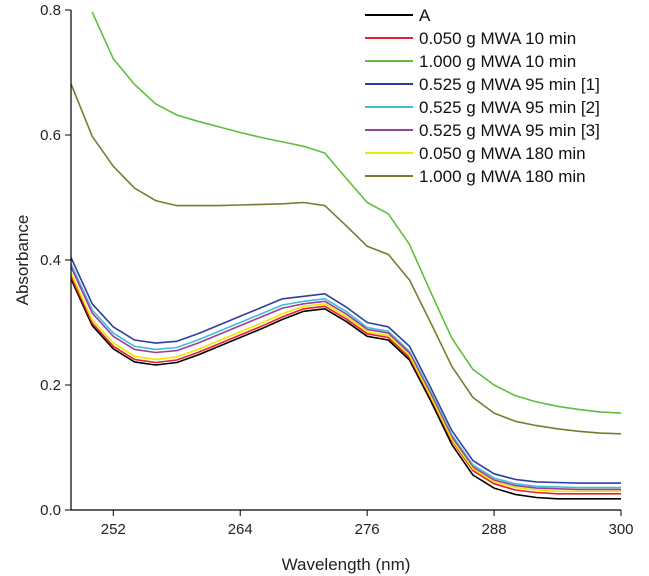  Describe the element at coordinates (509, 84) in the screenshot. I see `legend-label: 0.525 g MWA 95 min [1]` at that location.